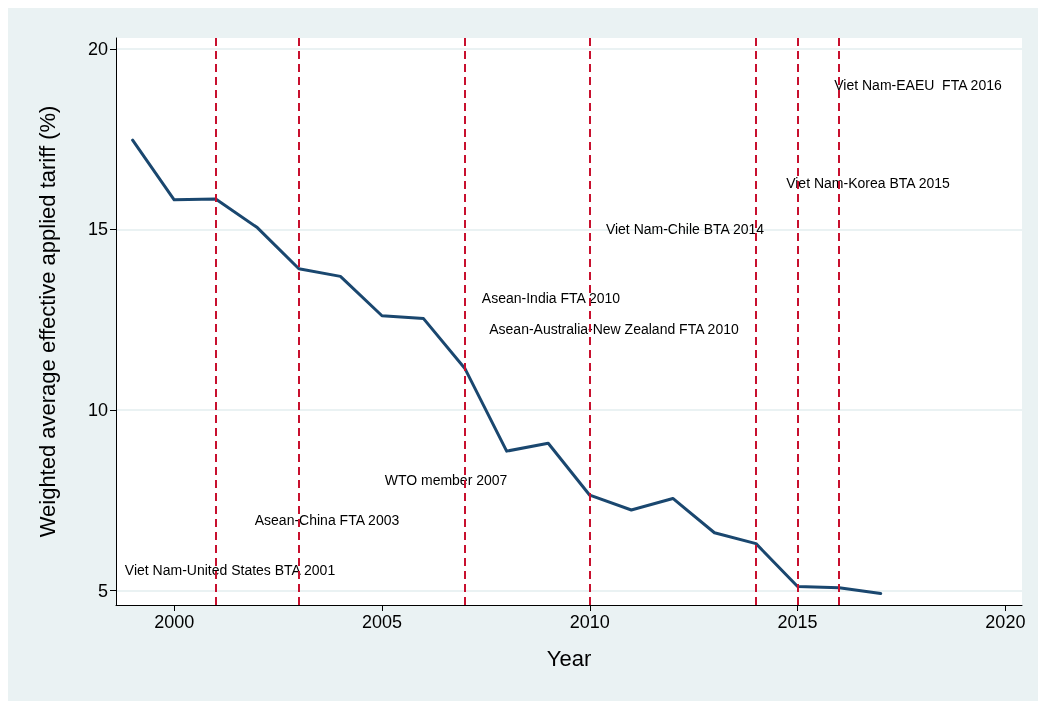 This screenshot has height=709, width=1046. I want to click on y-tick-label: 10, so click(97, 409).